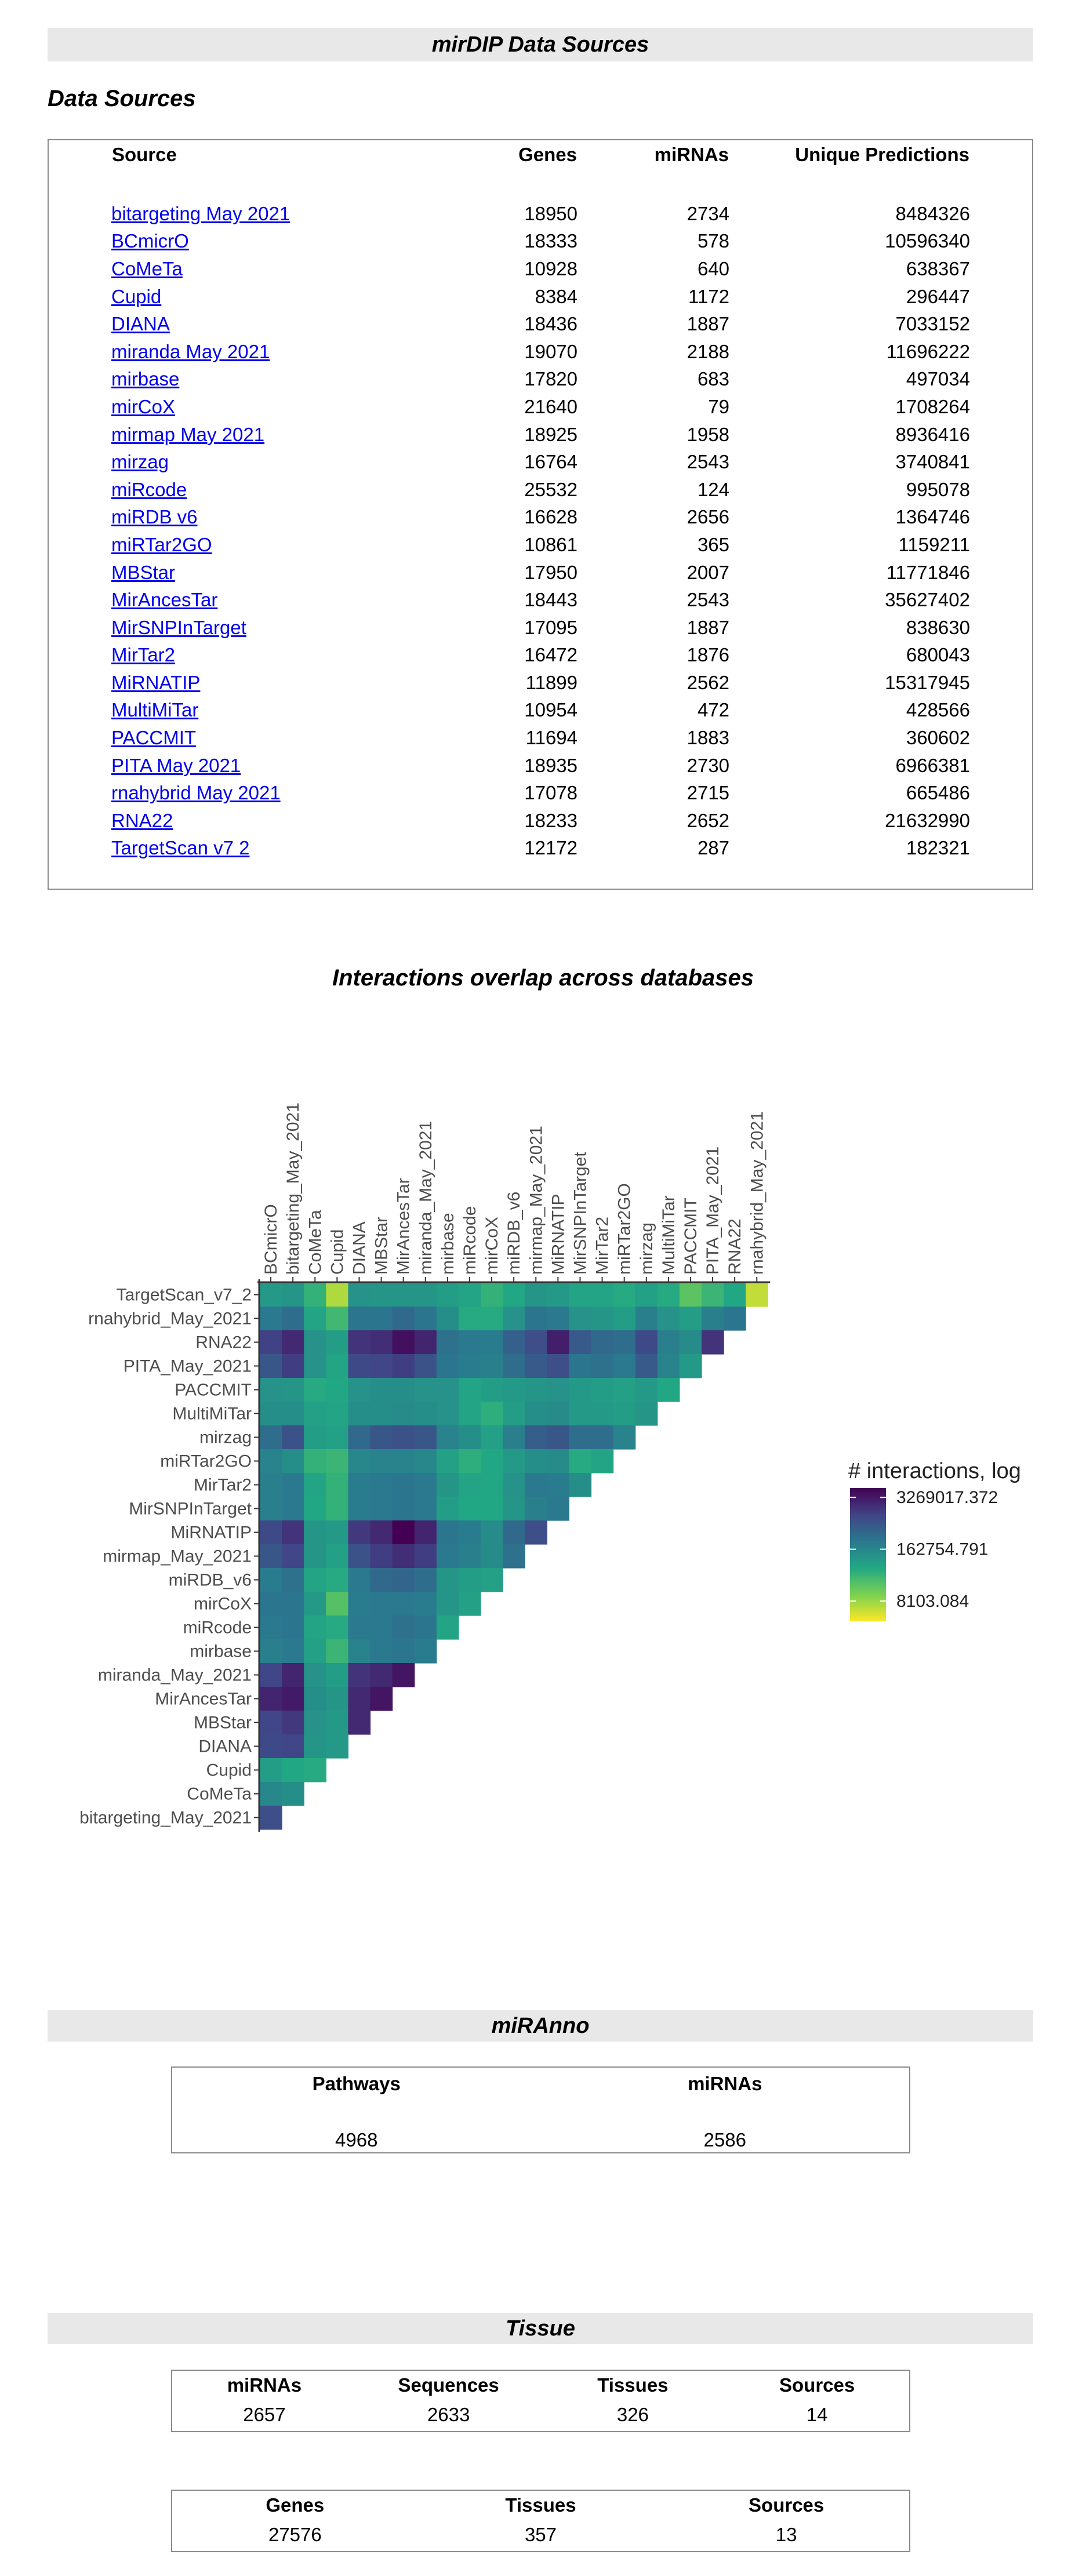  Describe the element at coordinates (448, 1244) in the screenshot. I see `x-tick-label: mirbase` at that location.